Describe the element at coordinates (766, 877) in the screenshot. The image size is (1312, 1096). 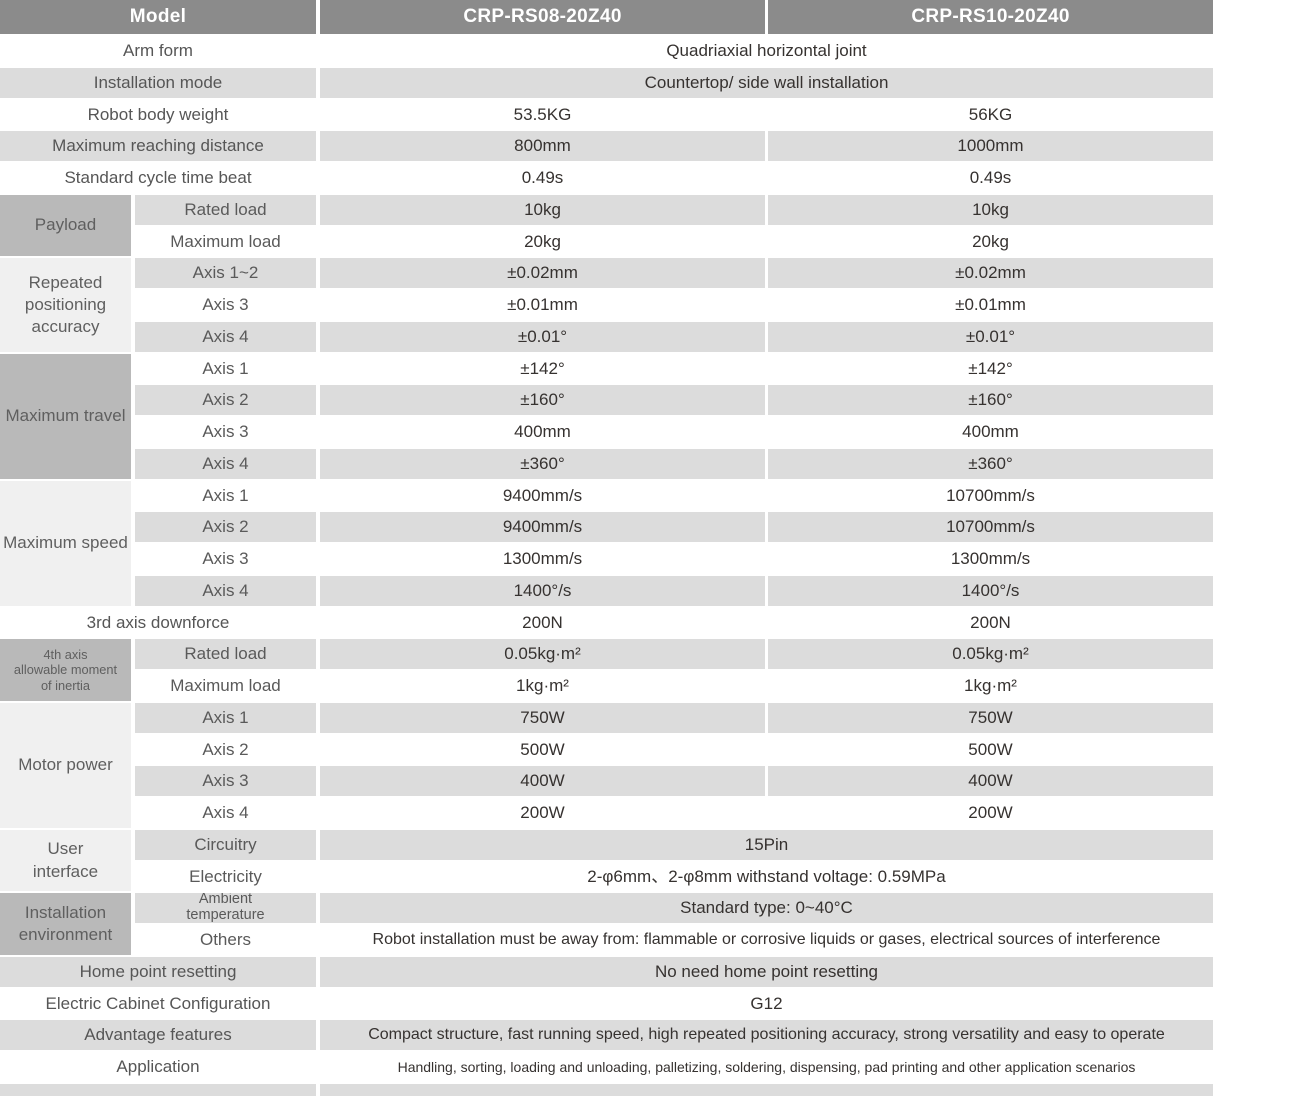
I see `value-shared: 2-φ6mm、2-φ8mm withstand voltage: 0.59MPa` at that location.